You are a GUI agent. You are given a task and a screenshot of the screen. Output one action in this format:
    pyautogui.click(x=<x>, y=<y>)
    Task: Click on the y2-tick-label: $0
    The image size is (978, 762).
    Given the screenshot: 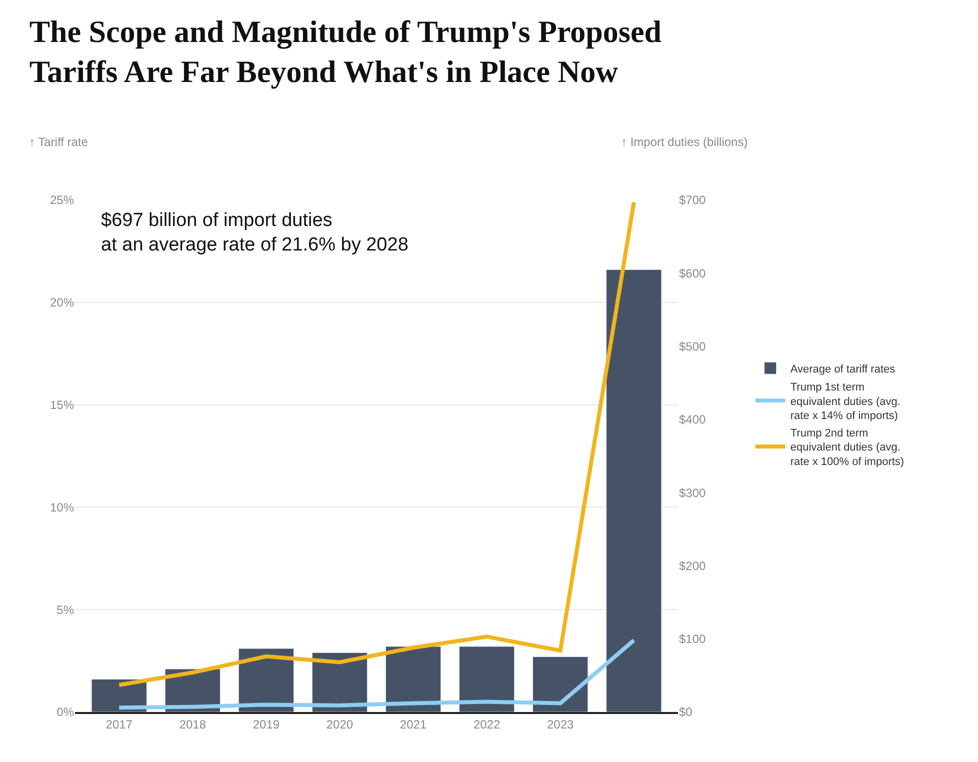 What is the action you would take?
    pyautogui.click(x=686, y=712)
    